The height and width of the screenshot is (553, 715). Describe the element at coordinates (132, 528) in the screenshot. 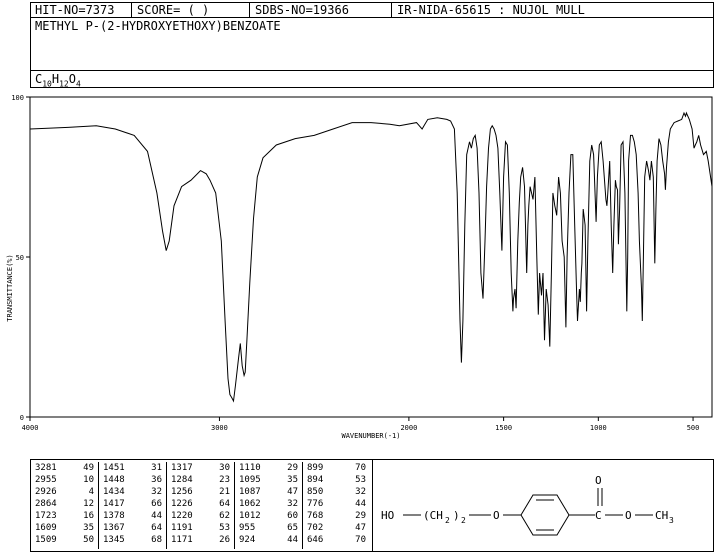

I see `peak-row: 1367 64` at that location.